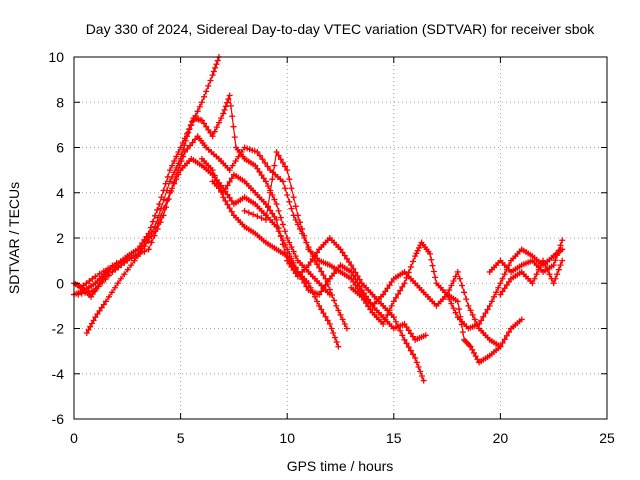  What do you see at coordinates (58, 374) in the screenshot?
I see `y-tick-label: -4` at bounding box center [58, 374].